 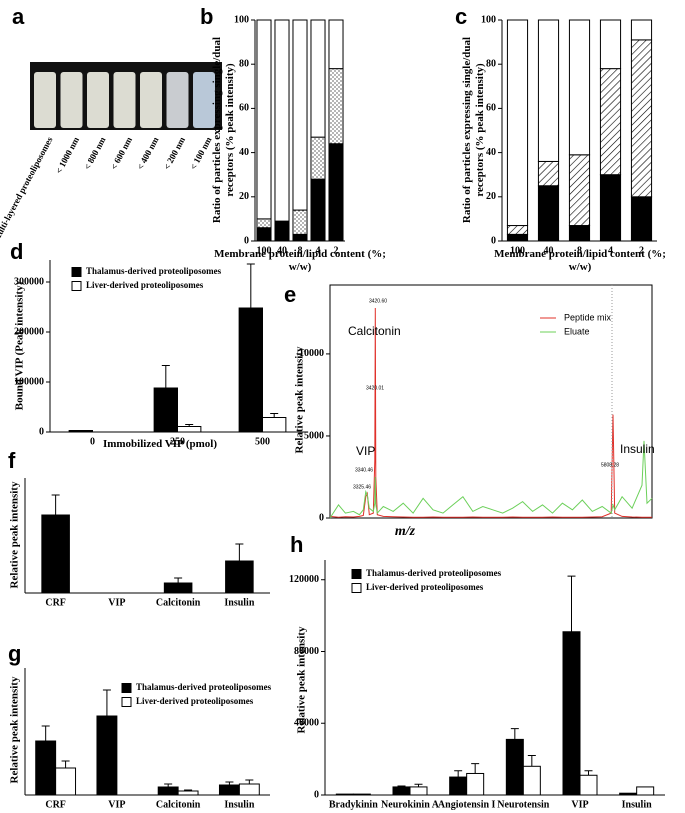 What do you see at coordinates (95, 153) in the screenshot?
I see `sample-label: < 800 nm` at bounding box center [95, 153].